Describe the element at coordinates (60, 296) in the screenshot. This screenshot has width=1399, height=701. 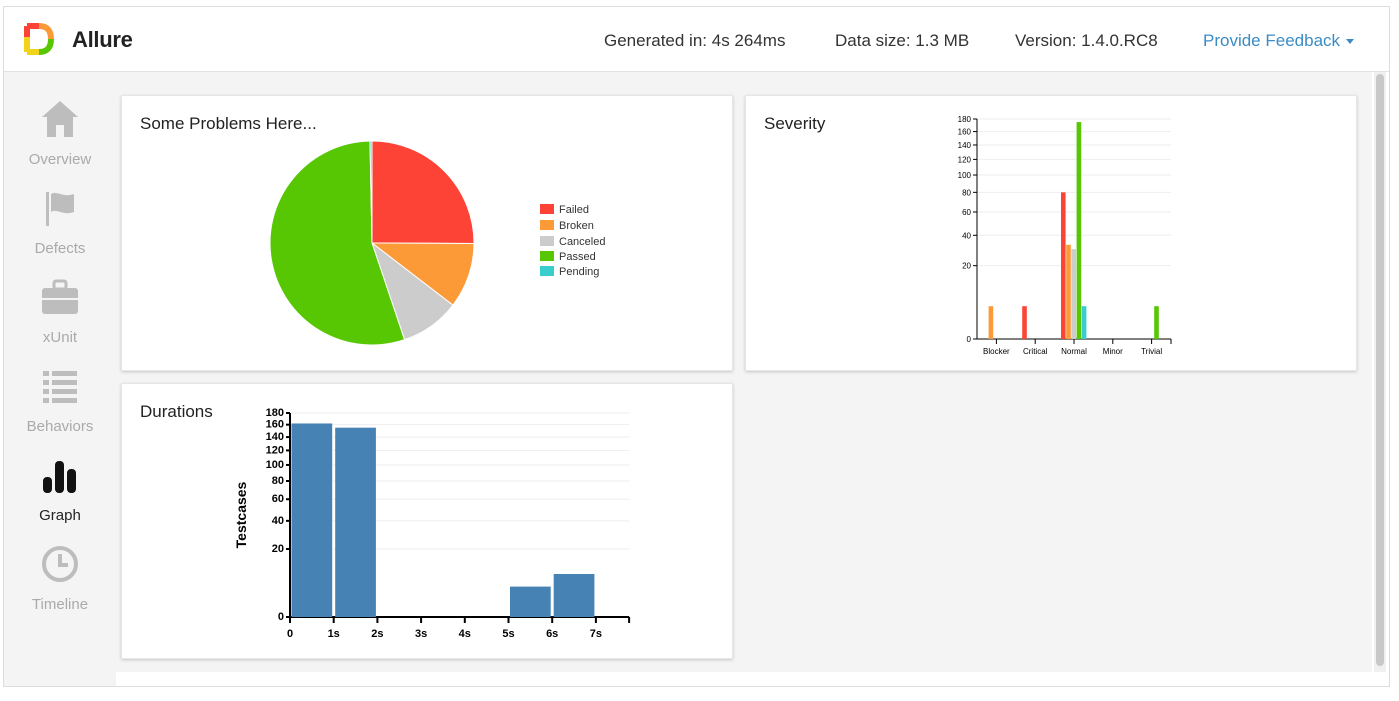
I see `briefcase-icon` at that location.